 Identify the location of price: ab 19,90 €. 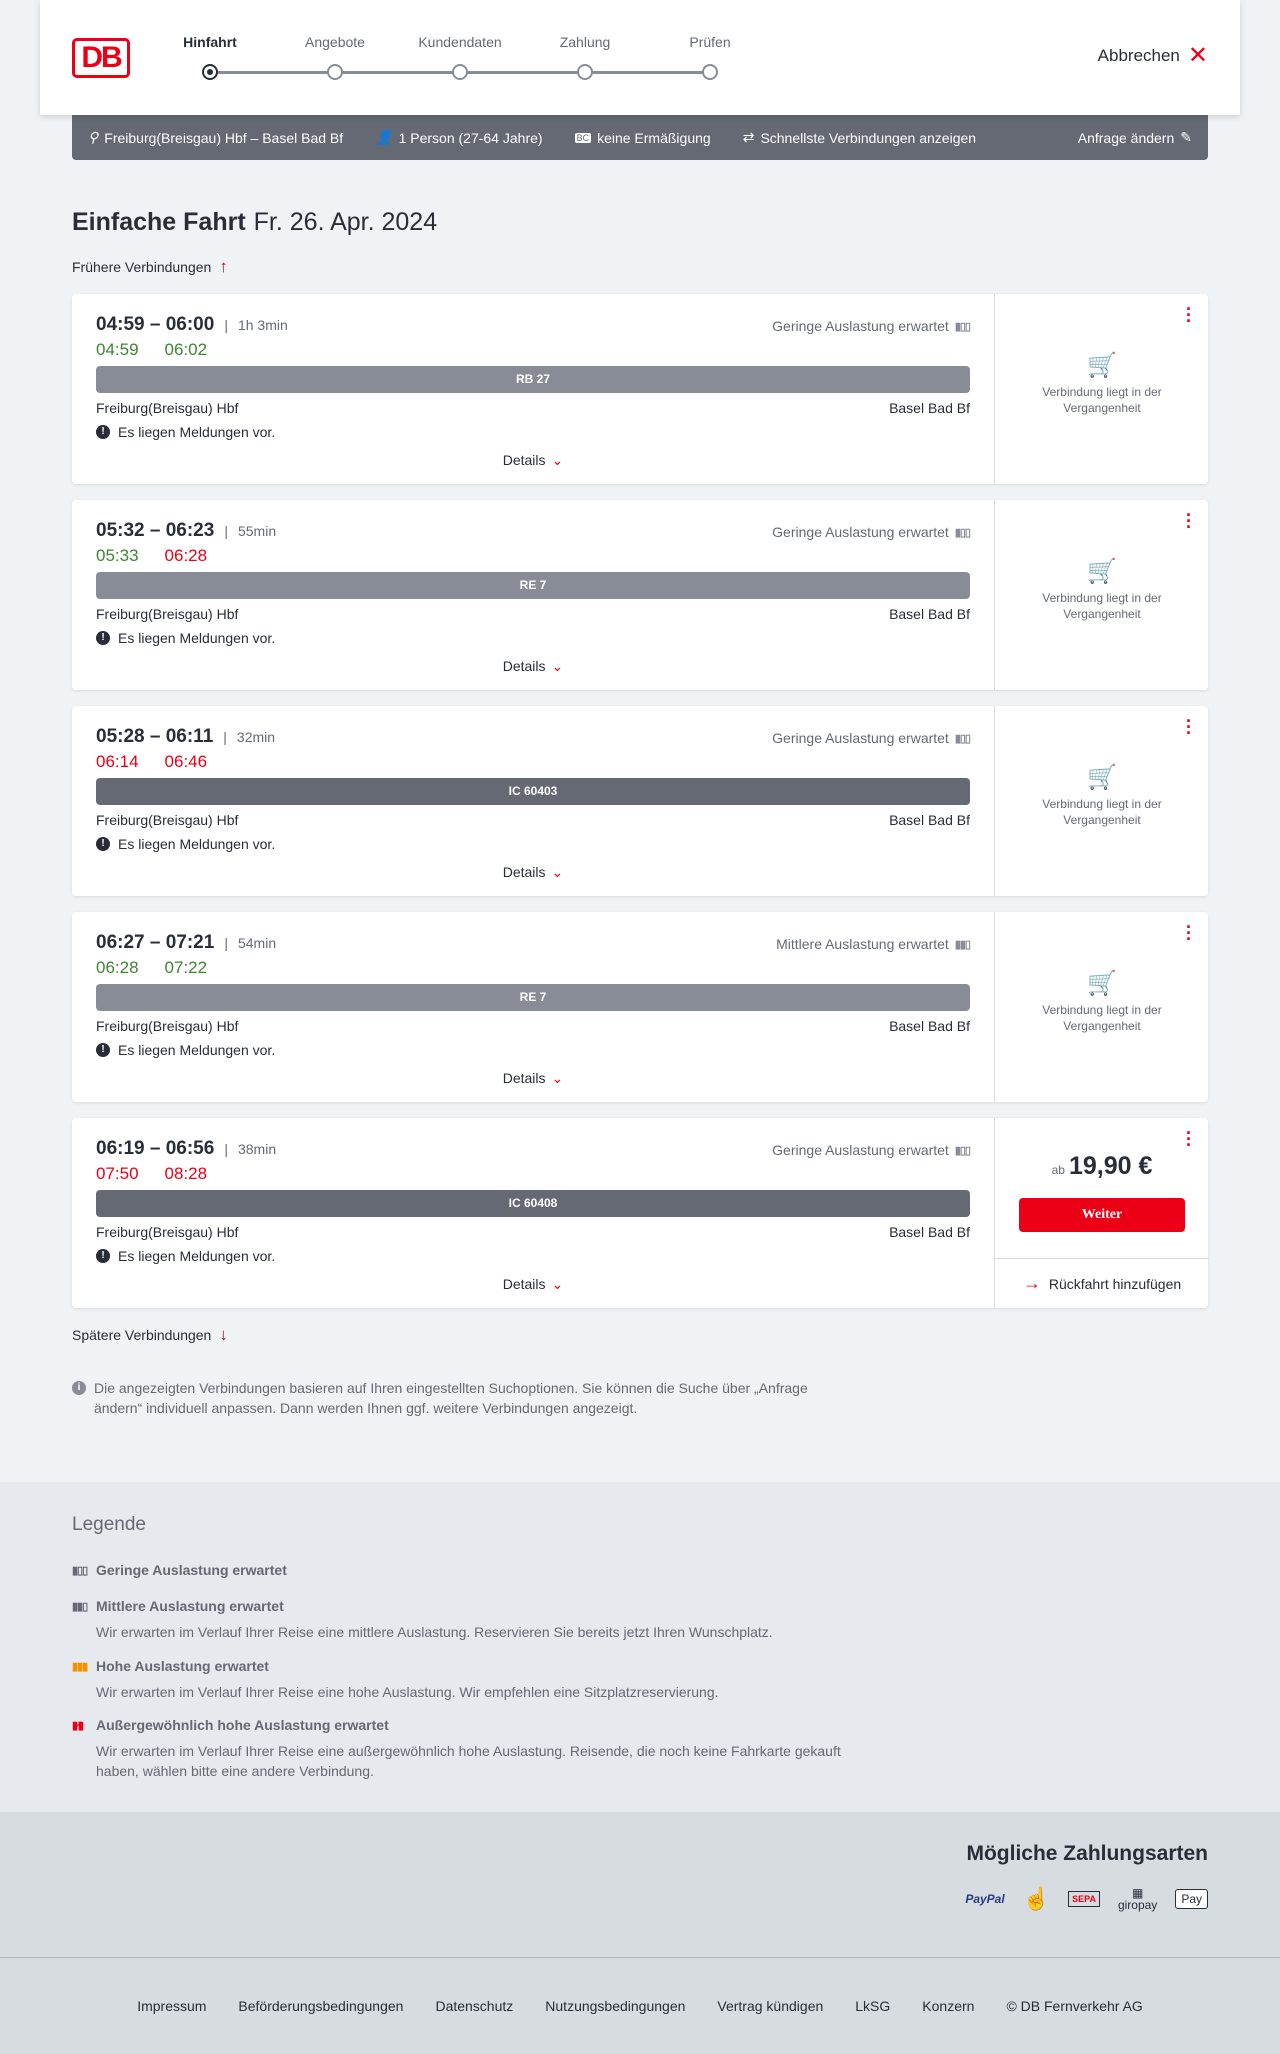
(1102, 1166).